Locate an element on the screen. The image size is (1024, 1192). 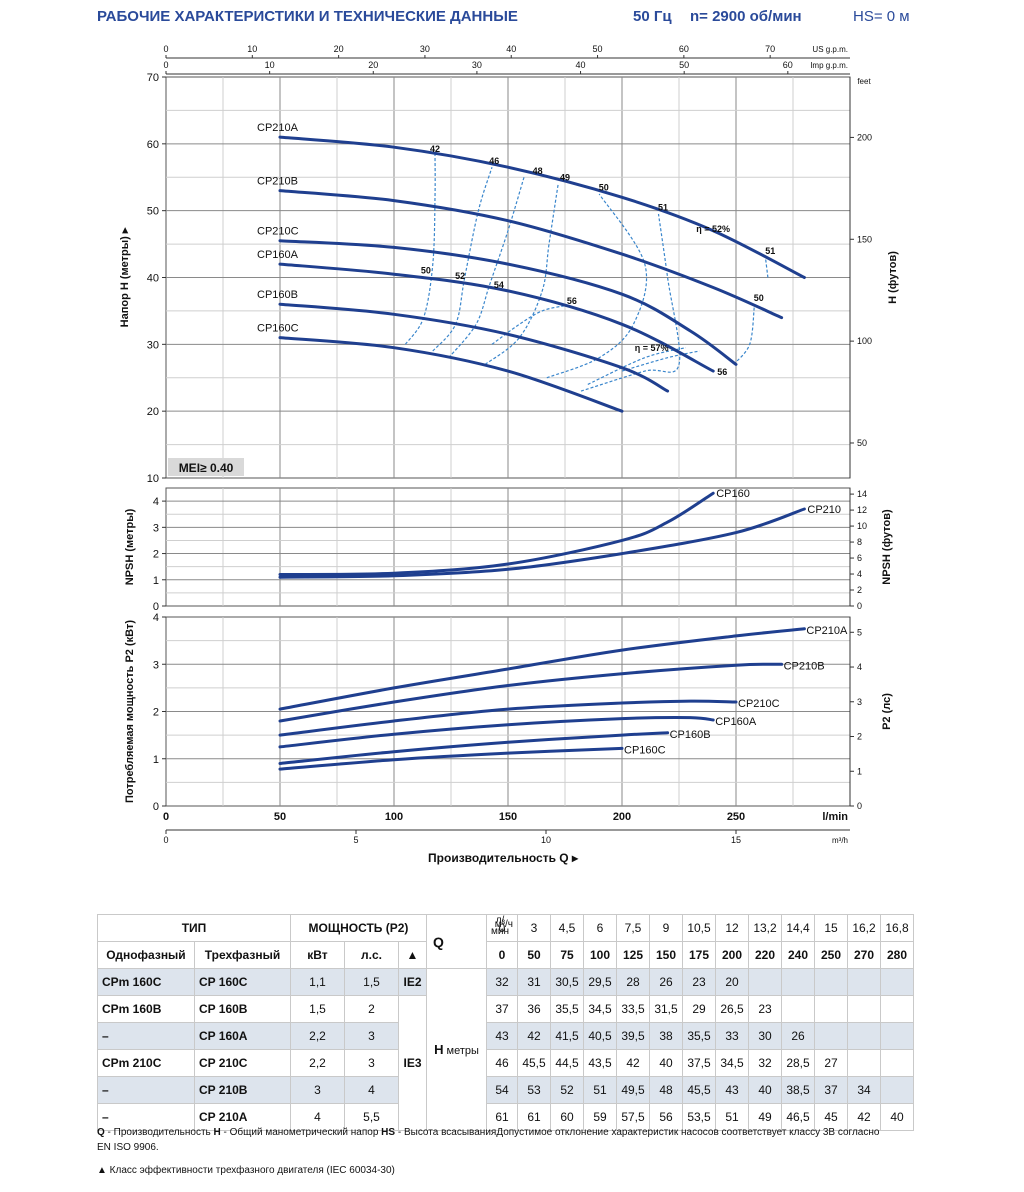
ie2-class-cell: IE2 is located at coordinates (412, 982).